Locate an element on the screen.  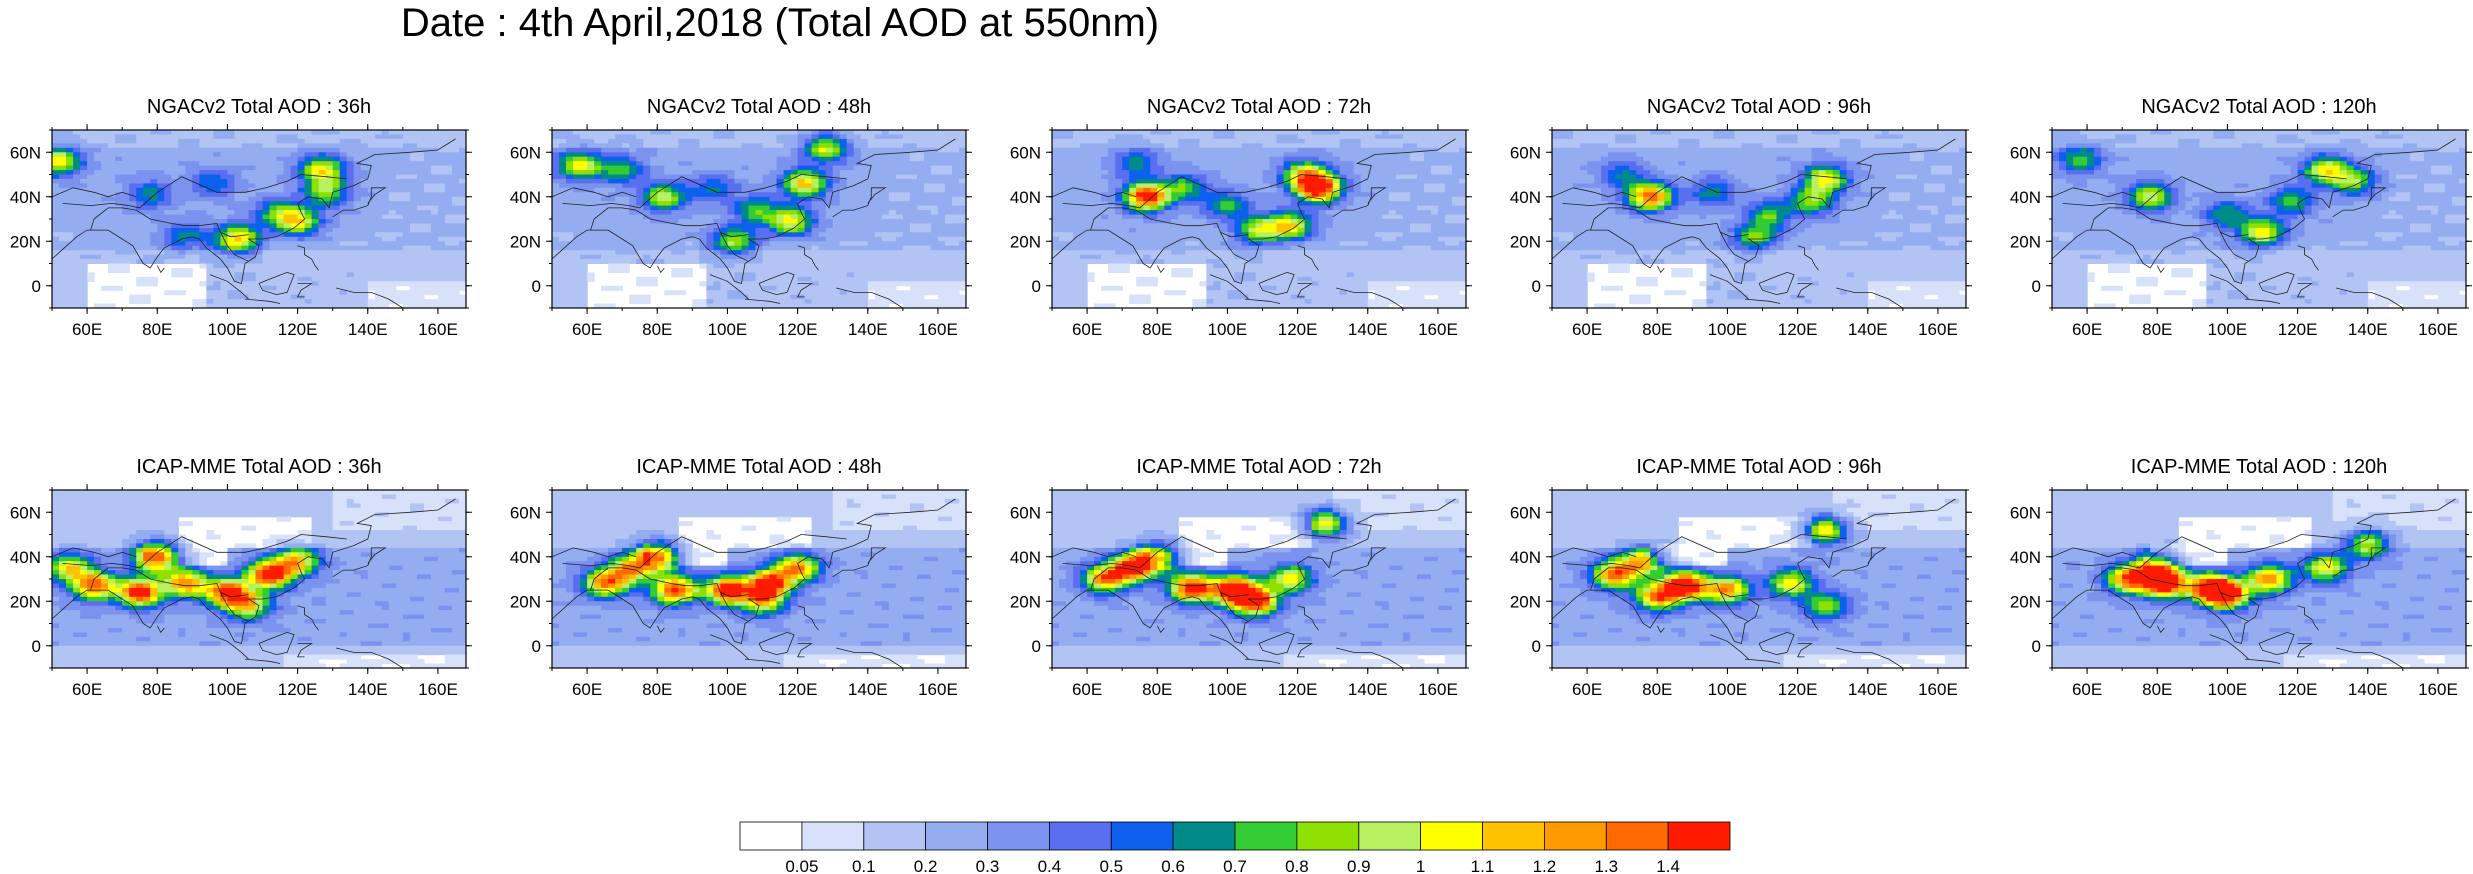
map-panel-ngacv2-48h: 60E 80E 100E 120E 140E 160E 0 20N 40N 60N is located at coordinates (741, 231).